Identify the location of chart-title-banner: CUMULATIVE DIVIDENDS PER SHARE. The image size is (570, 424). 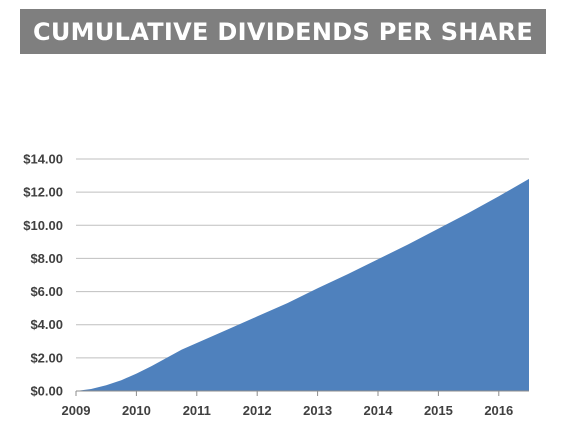
(283, 31).